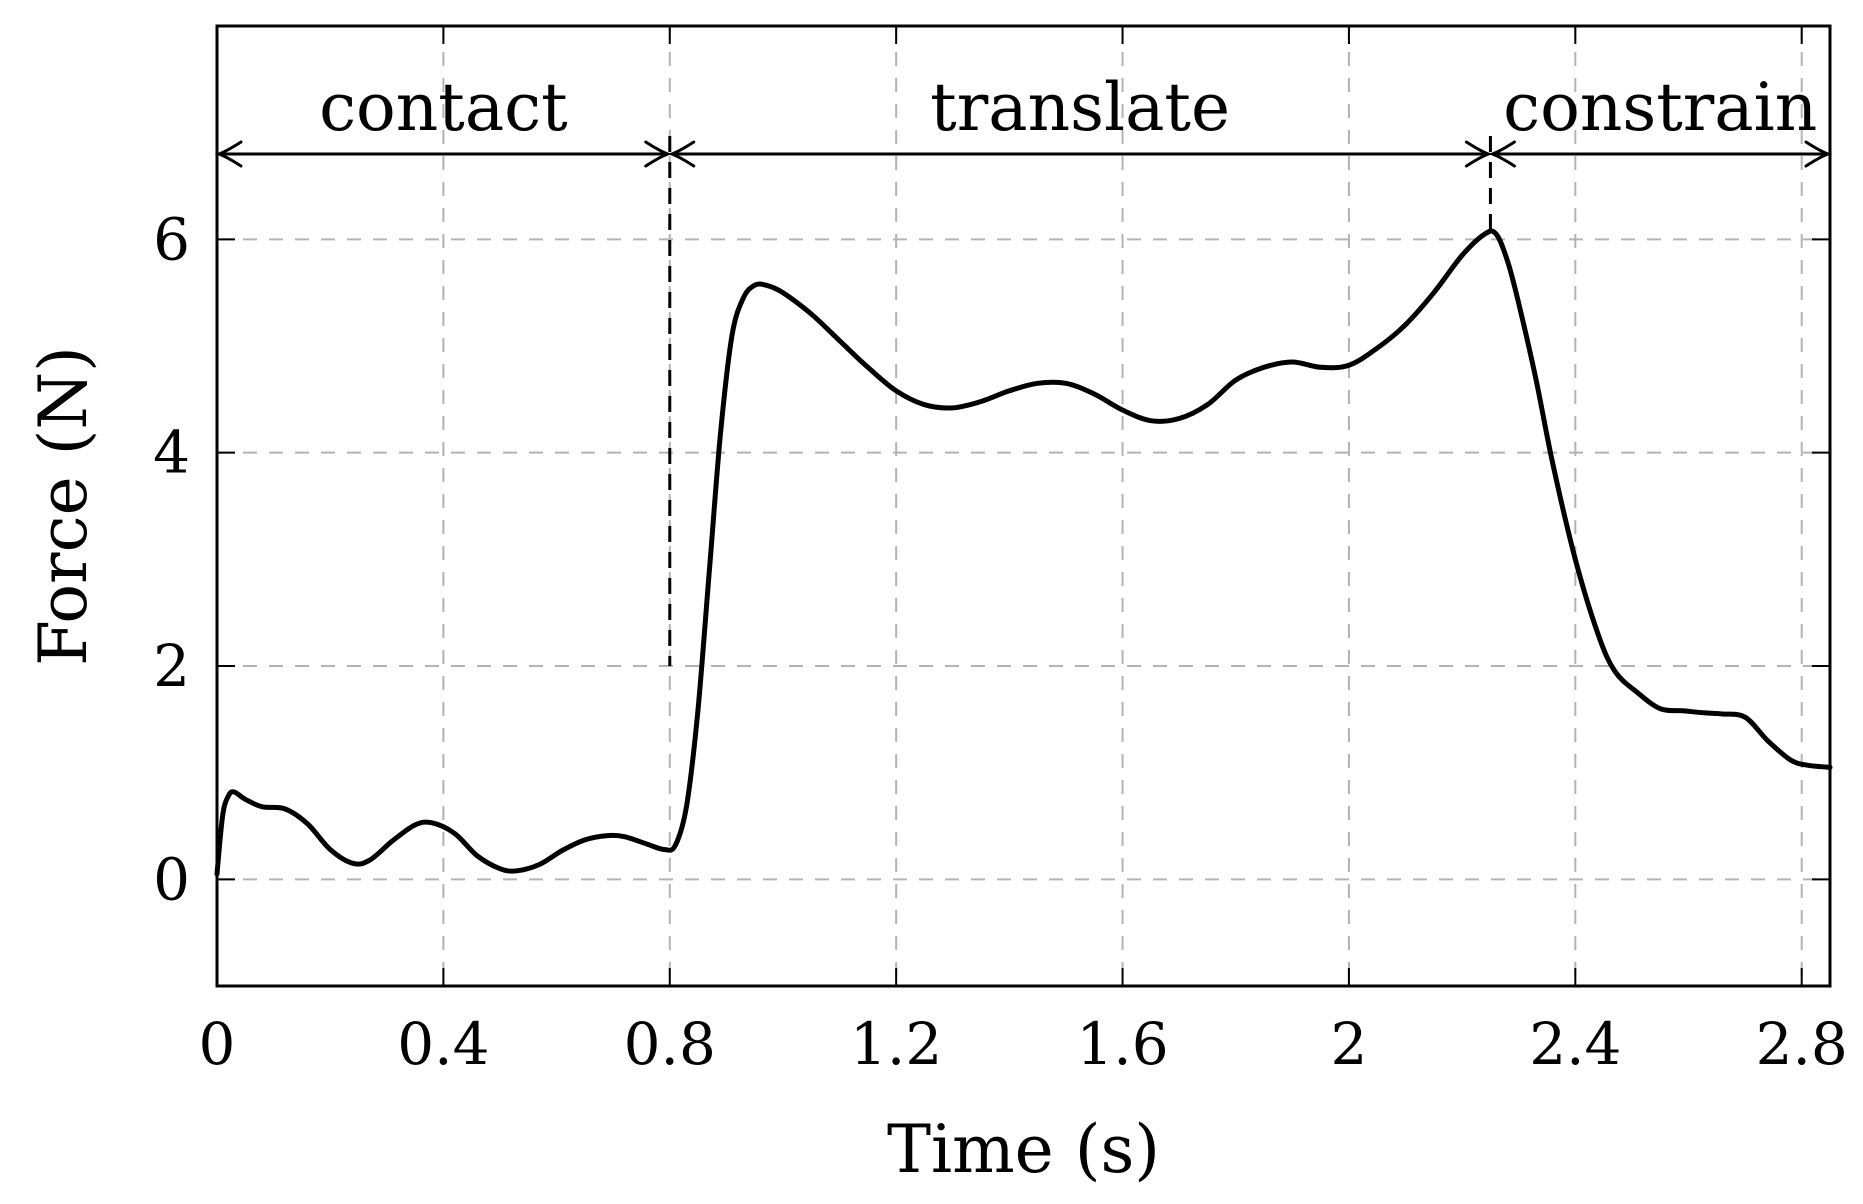 This screenshot has height=1204, width=1863. What do you see at coordinates (171, 453) in the screenshot?
I see `y-tick-label: 4` at bounding box center [171, 453].